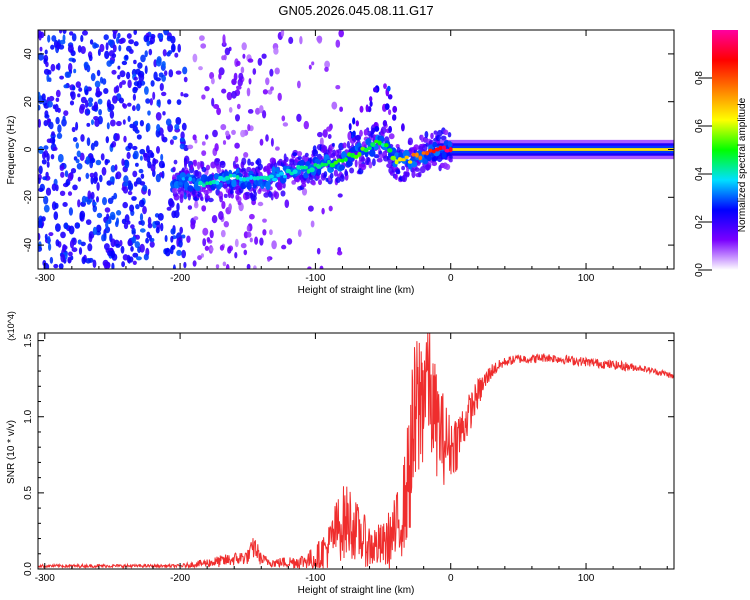  Describe the element at coordinates (28, 149) in the screenshot. I see `y-tick-label: 0` at that location.